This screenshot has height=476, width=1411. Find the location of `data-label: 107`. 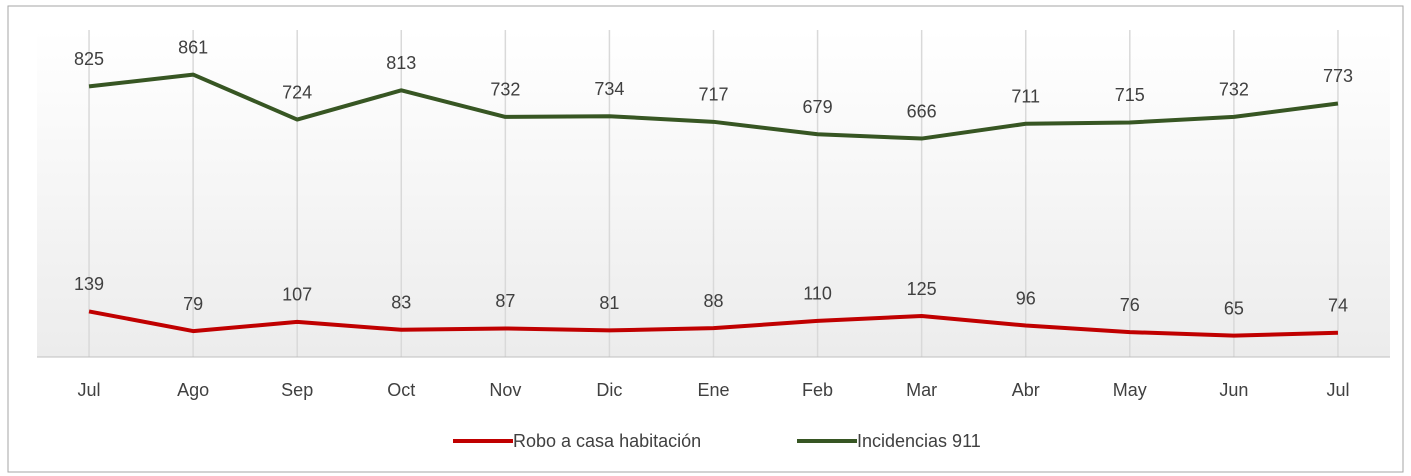

data-label: 107 is located at coordinates (297, 295).